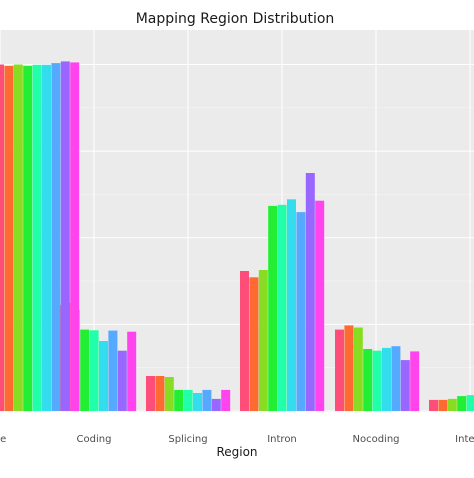 The height and width of the screenshot is (478, 474). I want to click on bar-intron-s3, so click(263, 340).